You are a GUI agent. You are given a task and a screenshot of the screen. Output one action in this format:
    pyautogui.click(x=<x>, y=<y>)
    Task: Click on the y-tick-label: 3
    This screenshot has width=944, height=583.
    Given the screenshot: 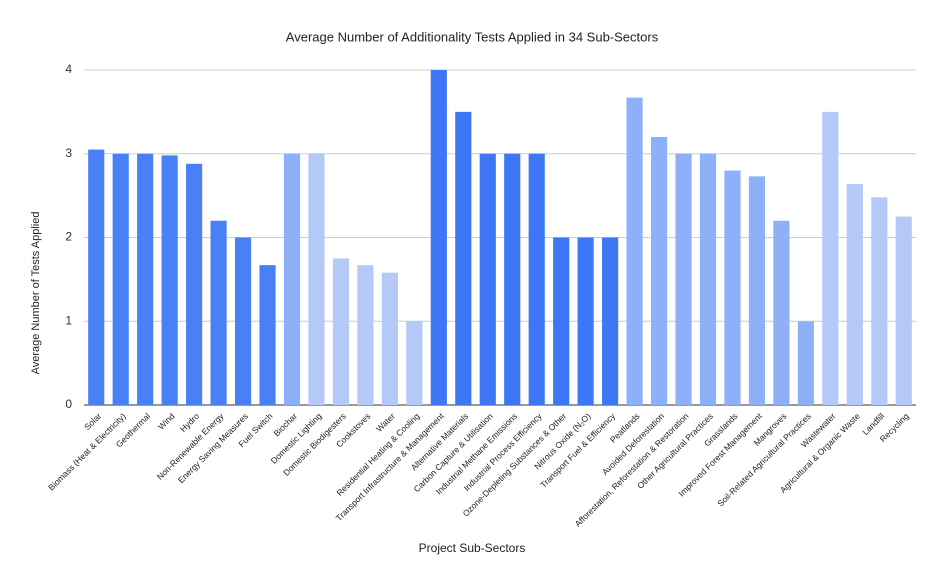 What is the action you would take?
    pyautogui.click(x=68, y=153)
    